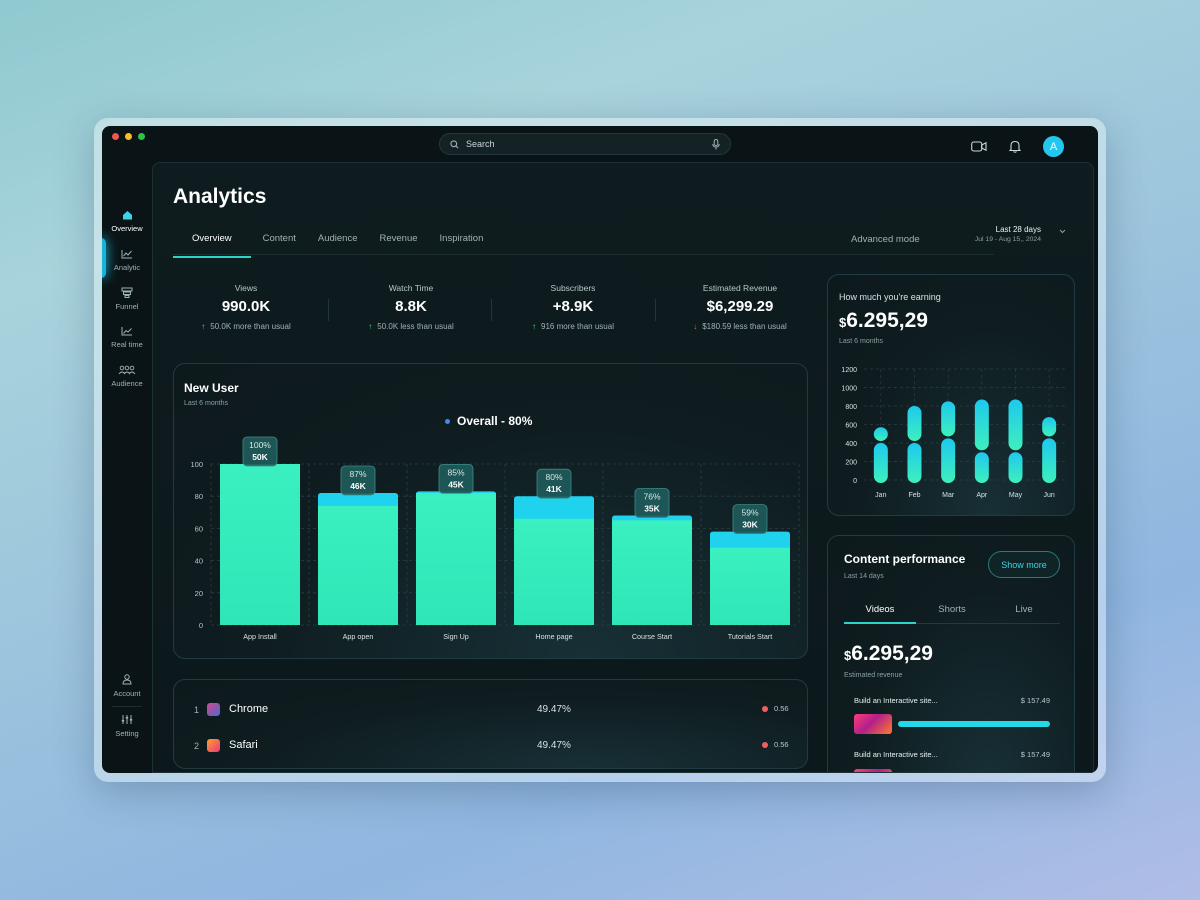 Image resolution: width=1200 pixels, height=900 pixels. Describe the element at coordinates (765, 709) in the screenshot. I see `status-dot` at that location.